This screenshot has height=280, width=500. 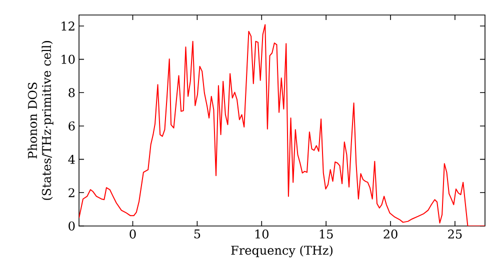 I want to click on y-tick-label: 0, so click(x=71, y=226).